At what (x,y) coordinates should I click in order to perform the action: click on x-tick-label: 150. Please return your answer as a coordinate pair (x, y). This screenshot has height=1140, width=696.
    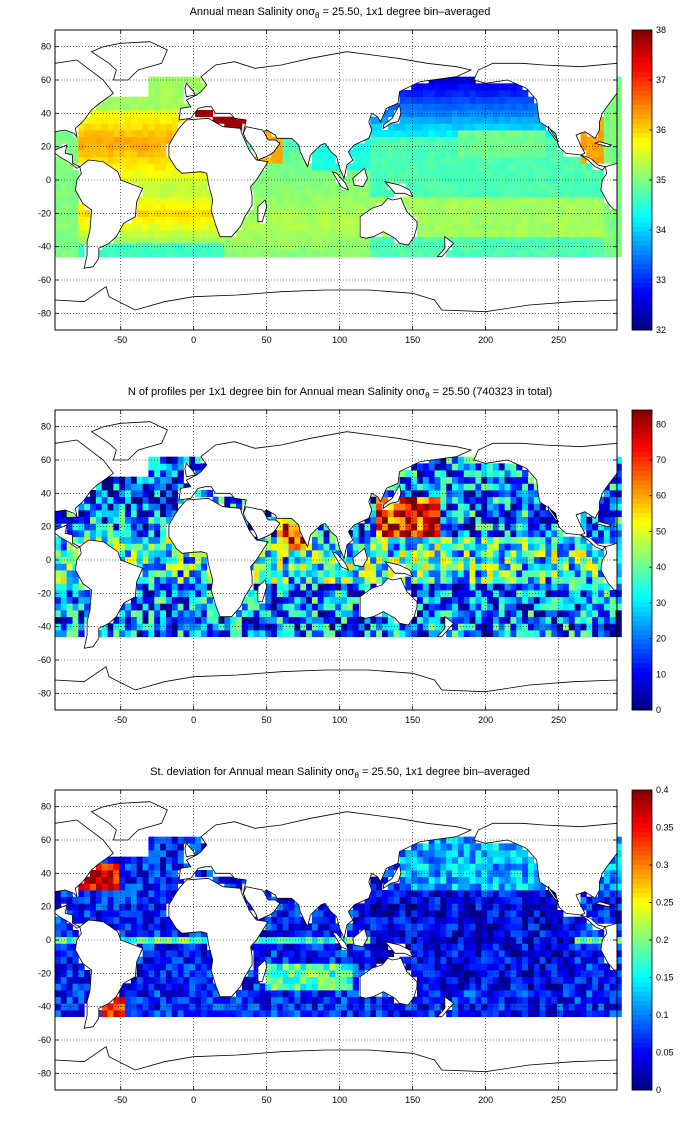
    Looking at the image, I should click on (412, 720).